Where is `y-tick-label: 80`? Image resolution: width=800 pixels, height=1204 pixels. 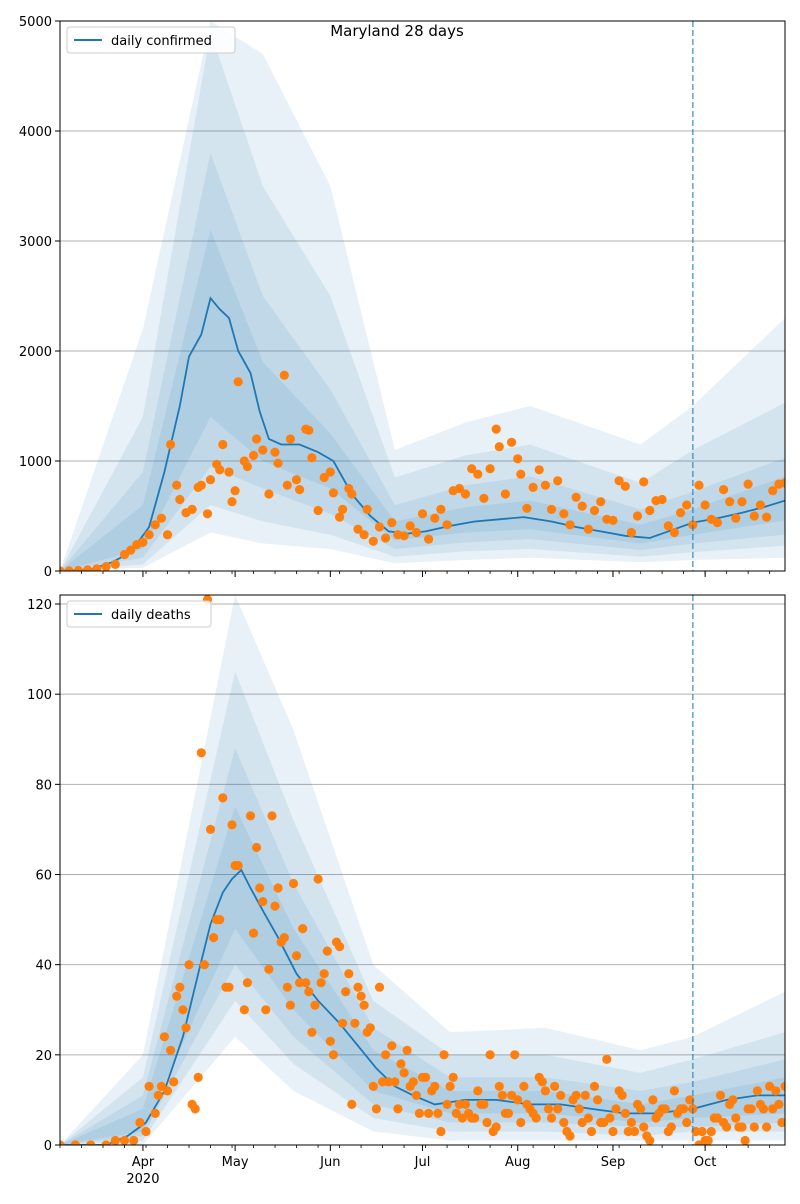 y-tick-label: 80 is located at coordinates (43, 785).